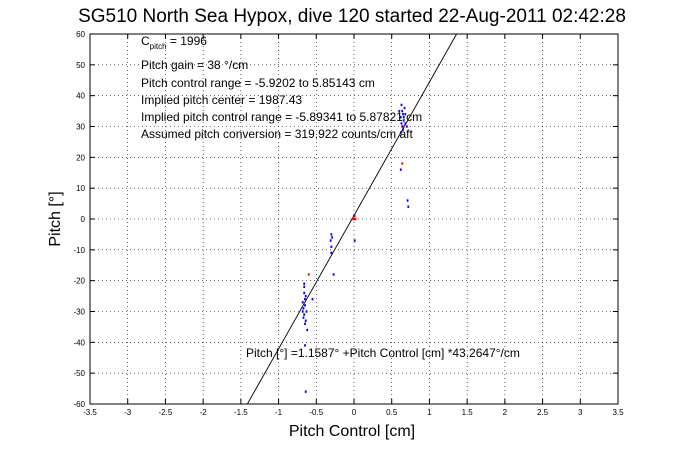  Describe the element at coordinates (194, 65) in the screenshot. I see `pitch-gain-annotation: Pitch gain = 38 °/cm` at that location.